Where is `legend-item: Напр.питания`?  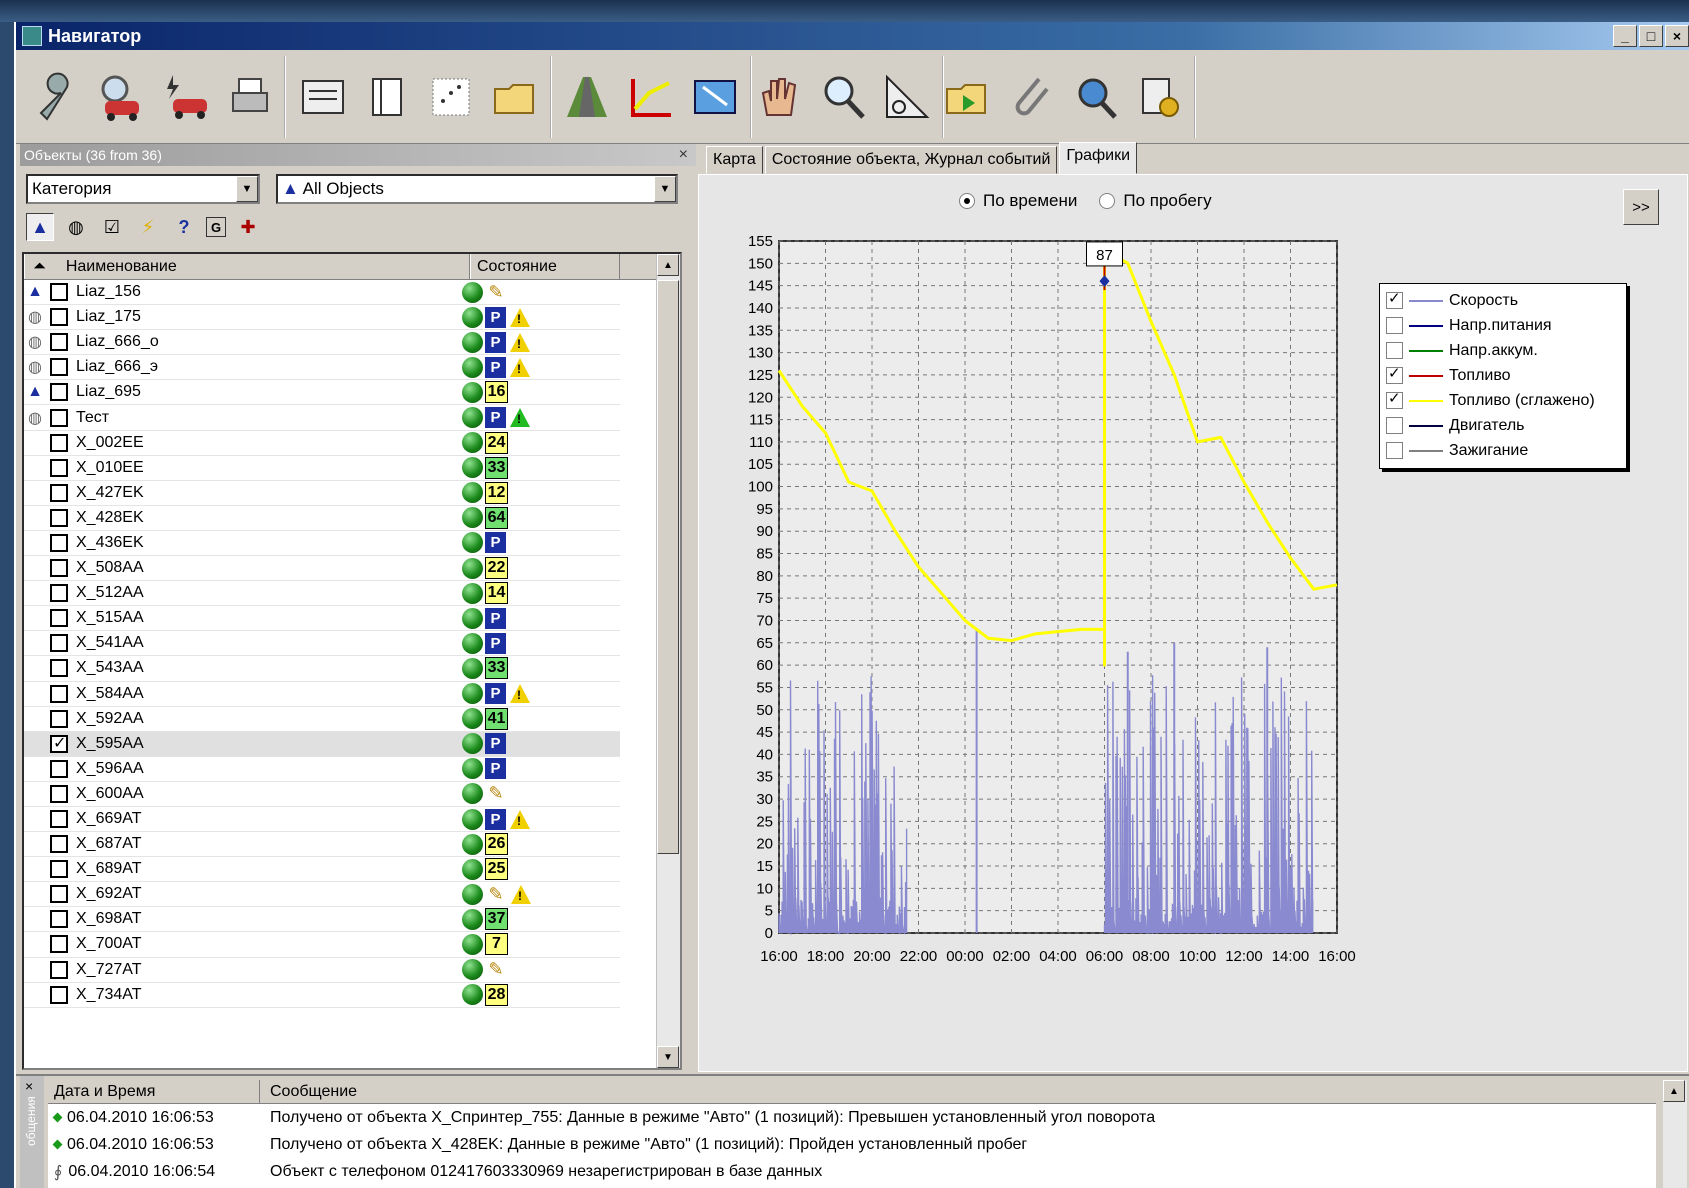
legend-item: Напр.питания is located at coordinates (1503, 325).